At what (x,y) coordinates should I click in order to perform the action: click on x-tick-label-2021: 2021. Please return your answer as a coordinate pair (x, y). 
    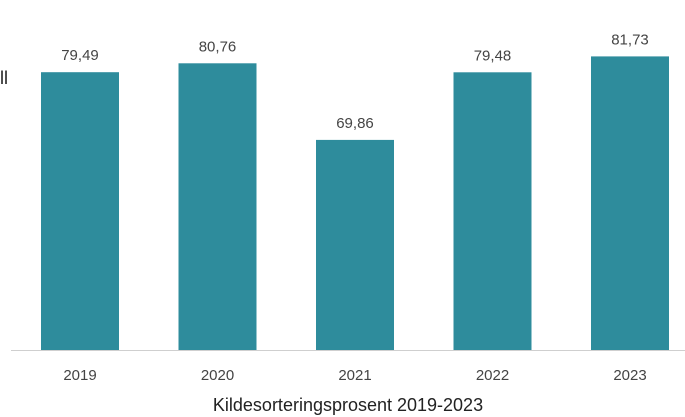
    Looking at the image, I should click on (354, 375).